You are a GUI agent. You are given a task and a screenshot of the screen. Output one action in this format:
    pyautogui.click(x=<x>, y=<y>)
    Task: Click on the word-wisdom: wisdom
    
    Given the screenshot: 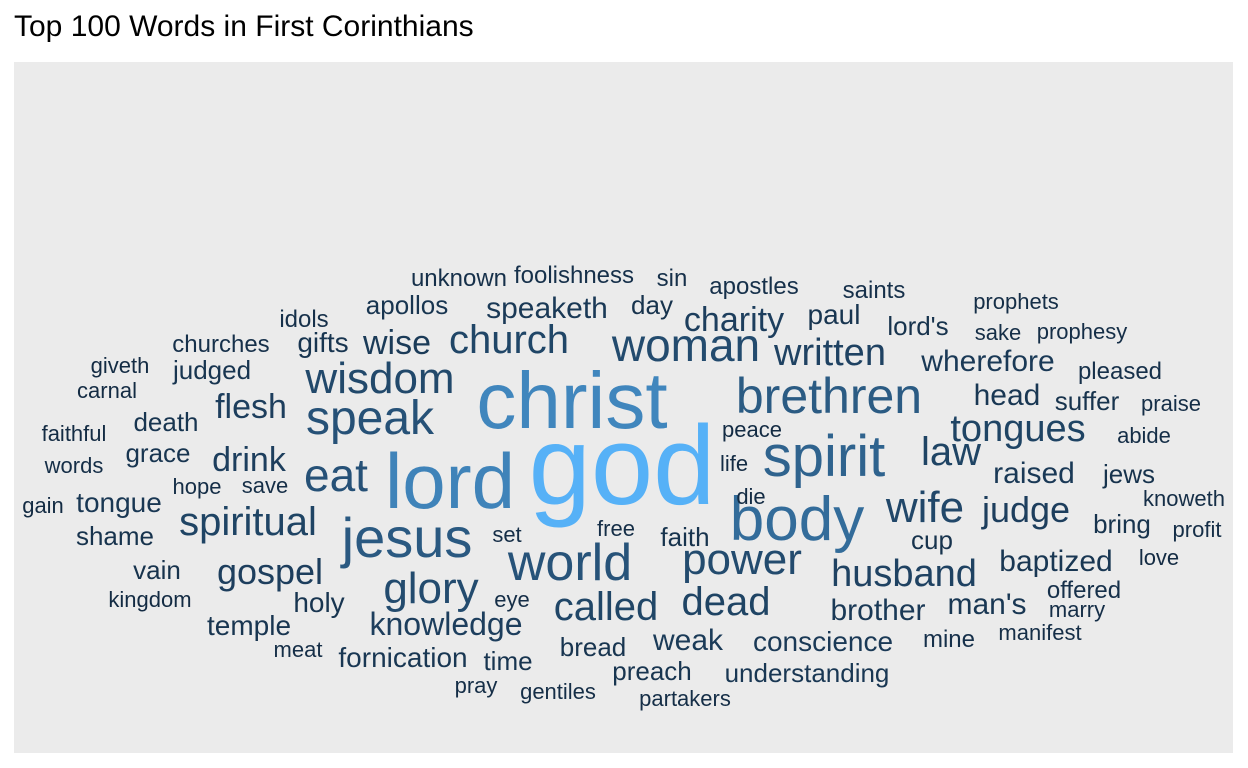 What is the action you would take?
    pyautogui.click(x=379, y=378)
    